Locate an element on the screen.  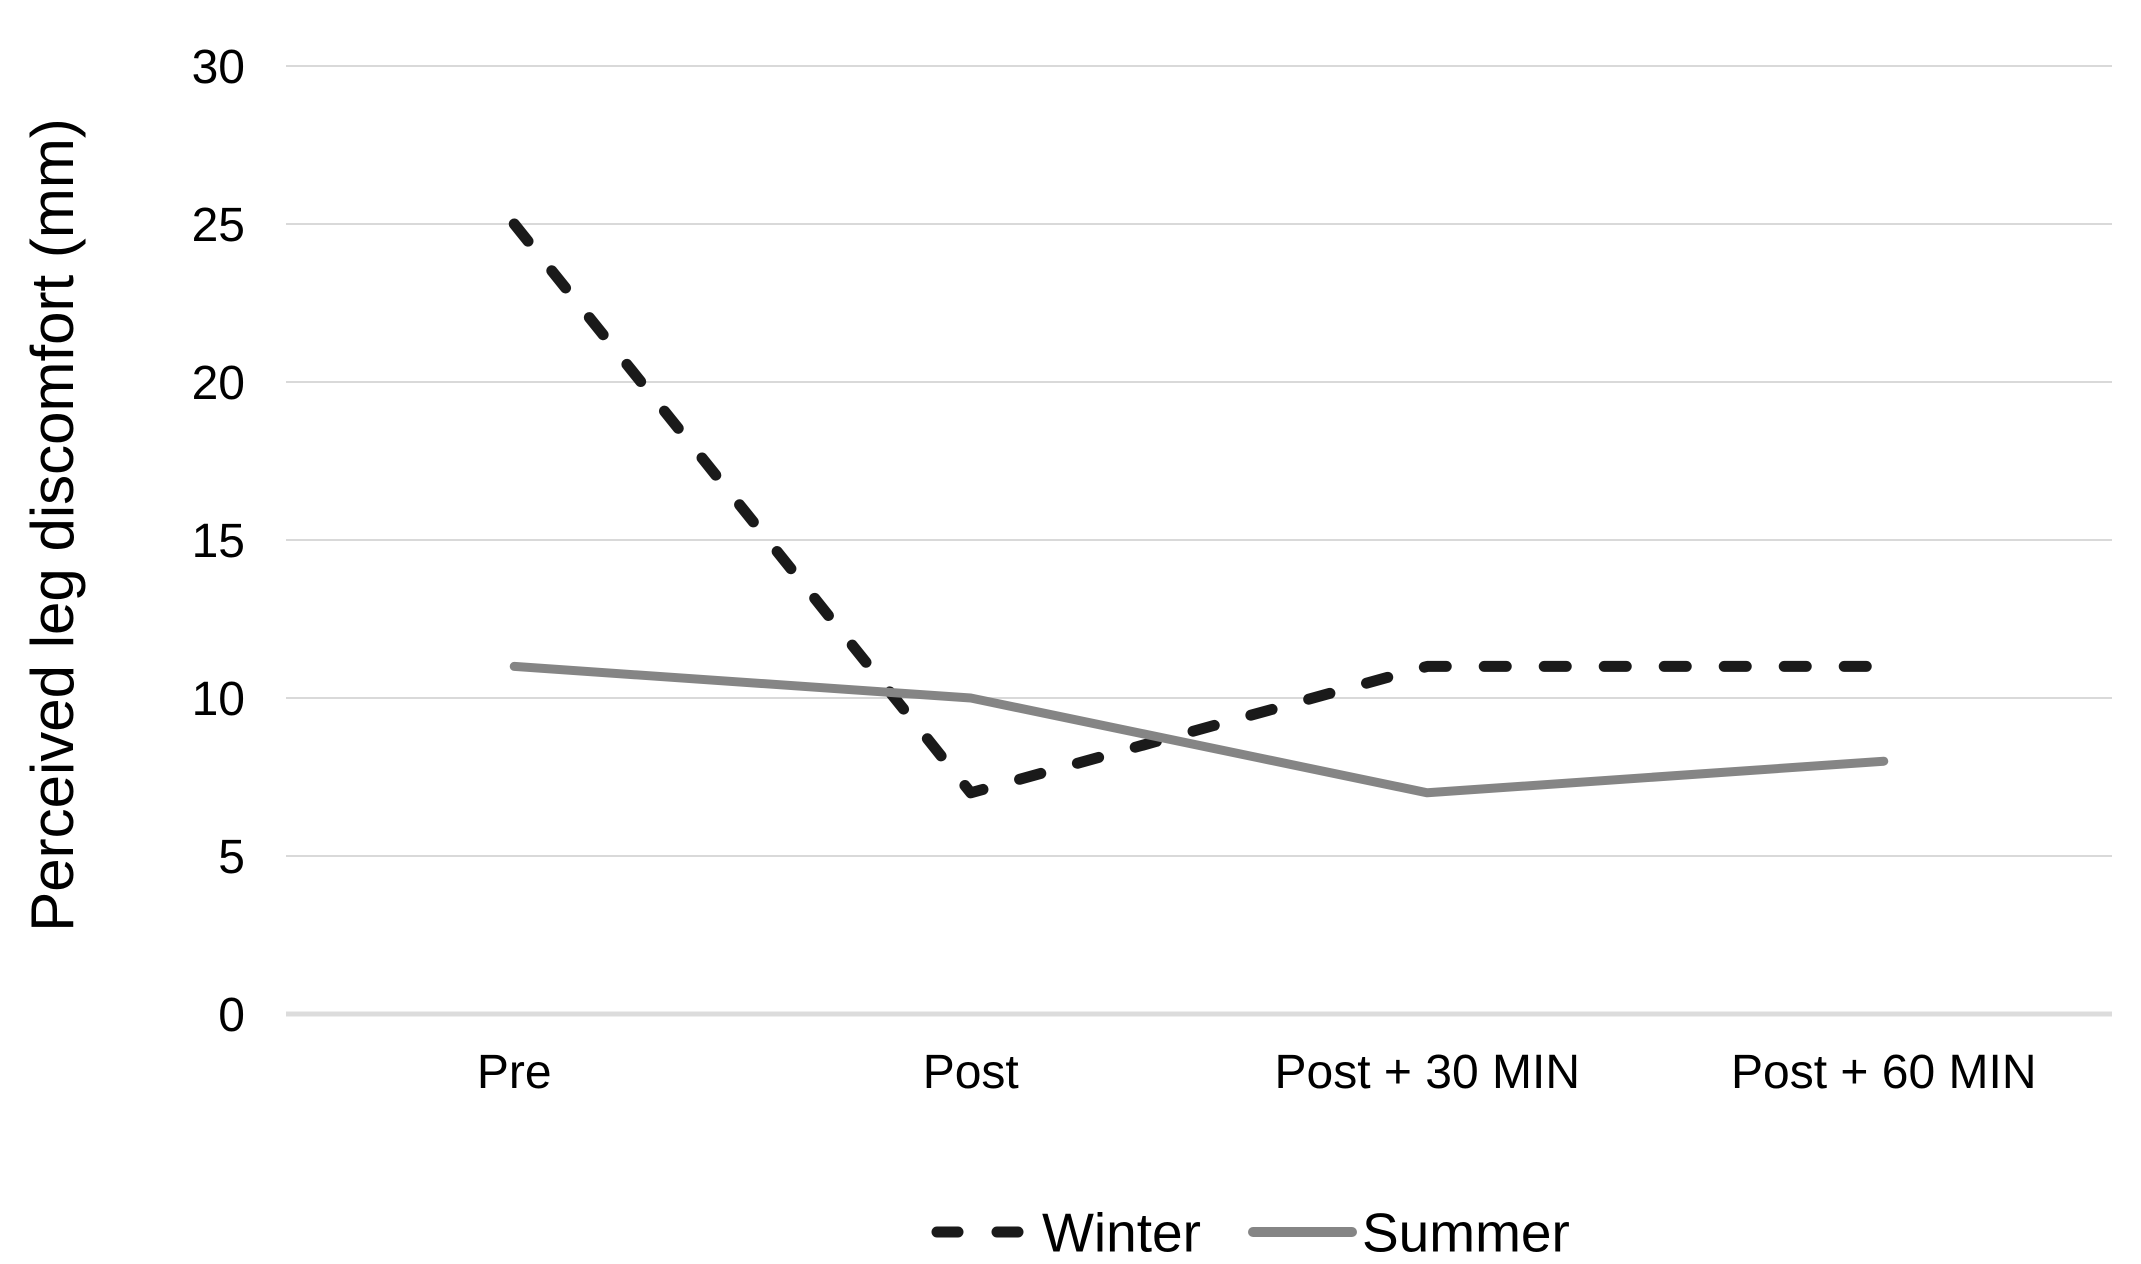
x-axis-category-label: Post + 60 MIN is located at coordinates (1883, 1072).